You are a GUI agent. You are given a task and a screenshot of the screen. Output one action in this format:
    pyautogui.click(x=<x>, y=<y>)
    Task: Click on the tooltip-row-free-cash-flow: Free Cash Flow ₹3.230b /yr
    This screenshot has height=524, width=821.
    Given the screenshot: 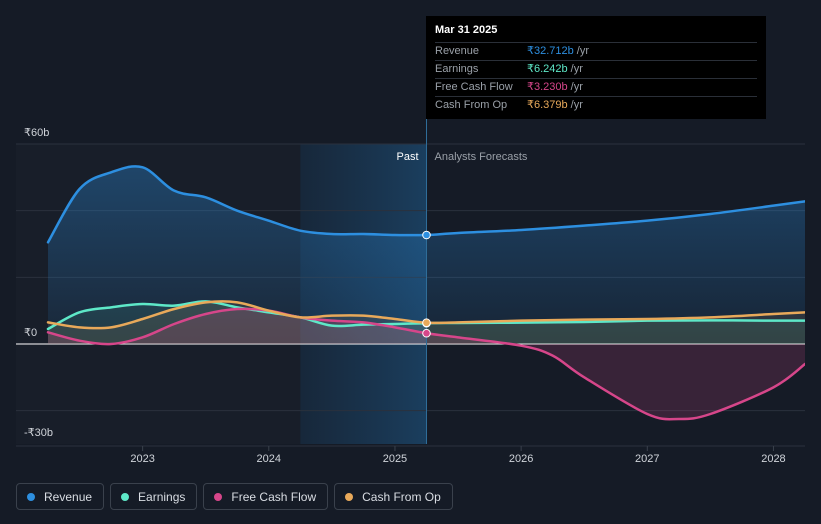 What is the action you would take?
    pyautogui.click(x=596, y=87)
    